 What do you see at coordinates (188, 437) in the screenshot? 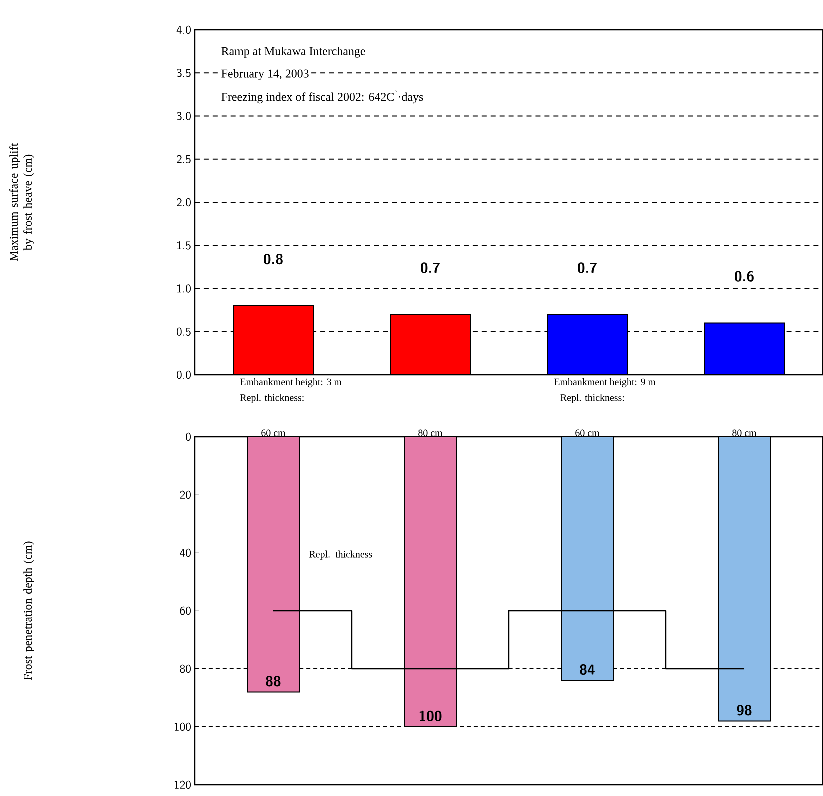
I see `y-tick-label: 0` at bounding box center [188, 437].